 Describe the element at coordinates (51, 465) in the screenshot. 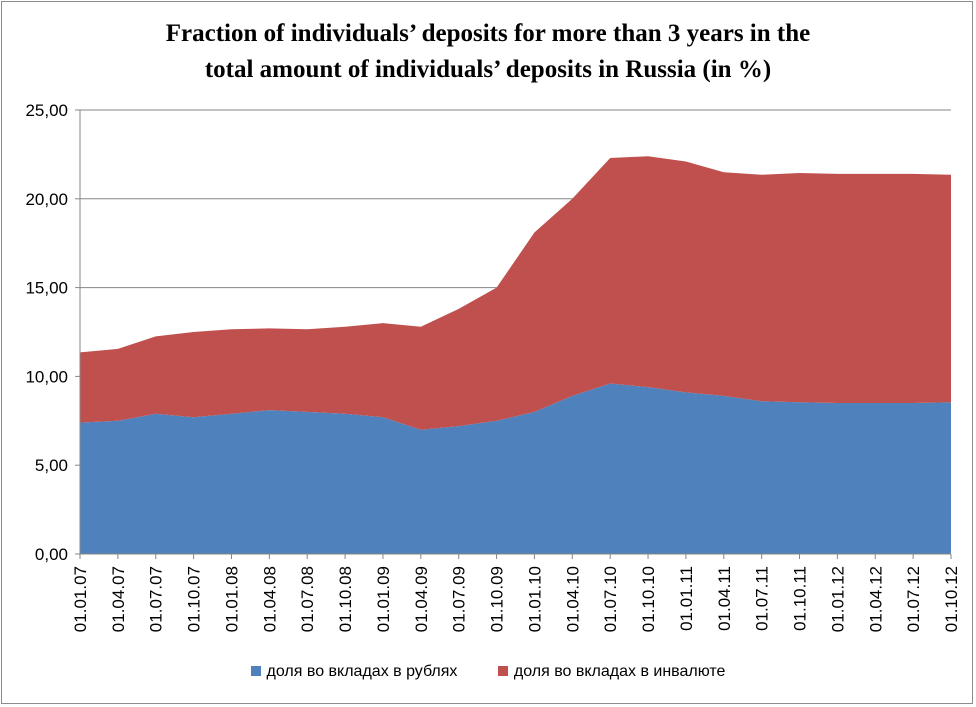

I see `y-tick-label: 5,00` at that location.